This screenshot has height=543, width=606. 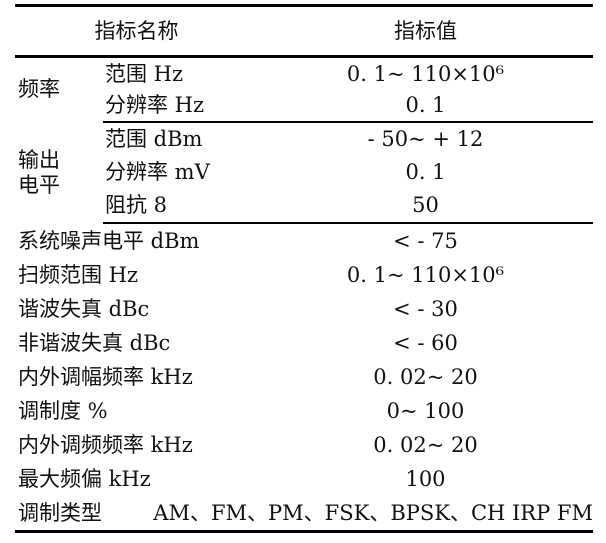 I want to click on spec-name: 非谐波失真 dBc, so click(x=94, y=342).